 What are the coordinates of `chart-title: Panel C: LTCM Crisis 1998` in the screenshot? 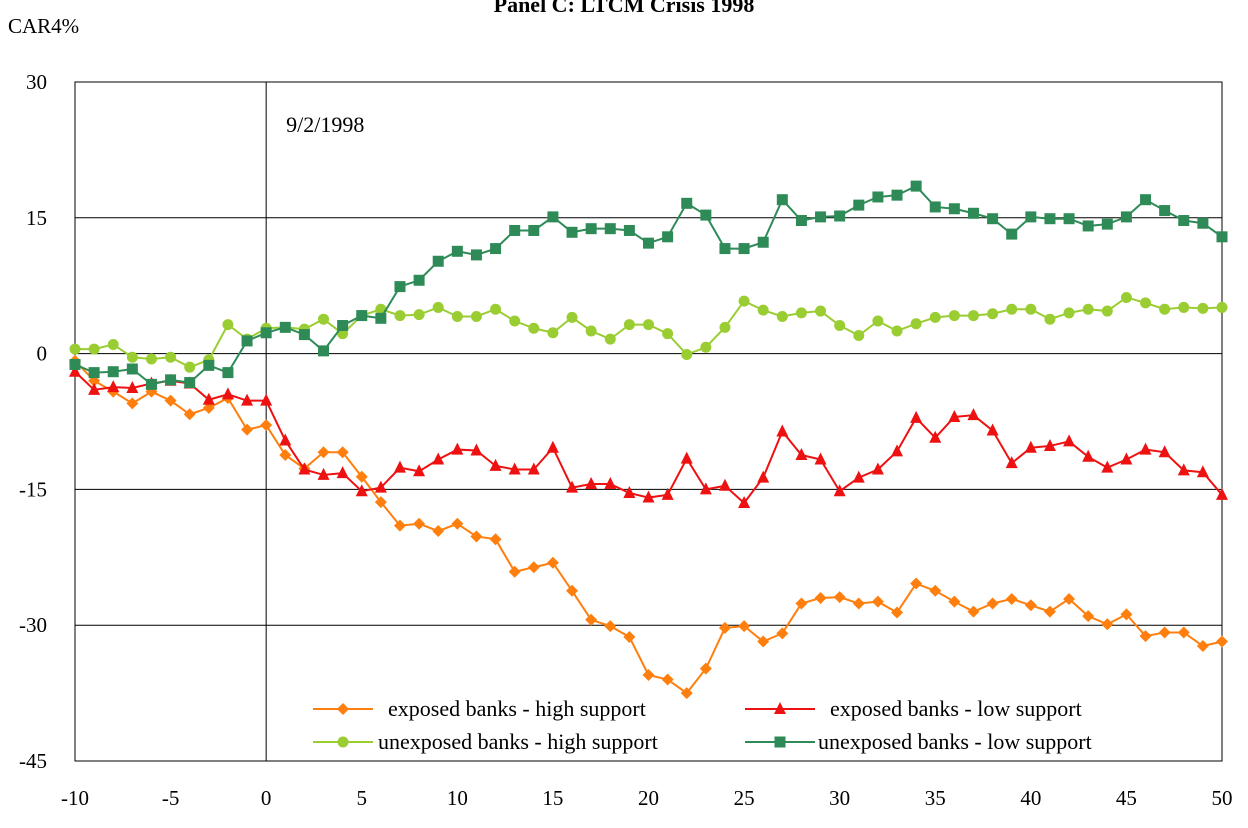 It's located at (624, 8).